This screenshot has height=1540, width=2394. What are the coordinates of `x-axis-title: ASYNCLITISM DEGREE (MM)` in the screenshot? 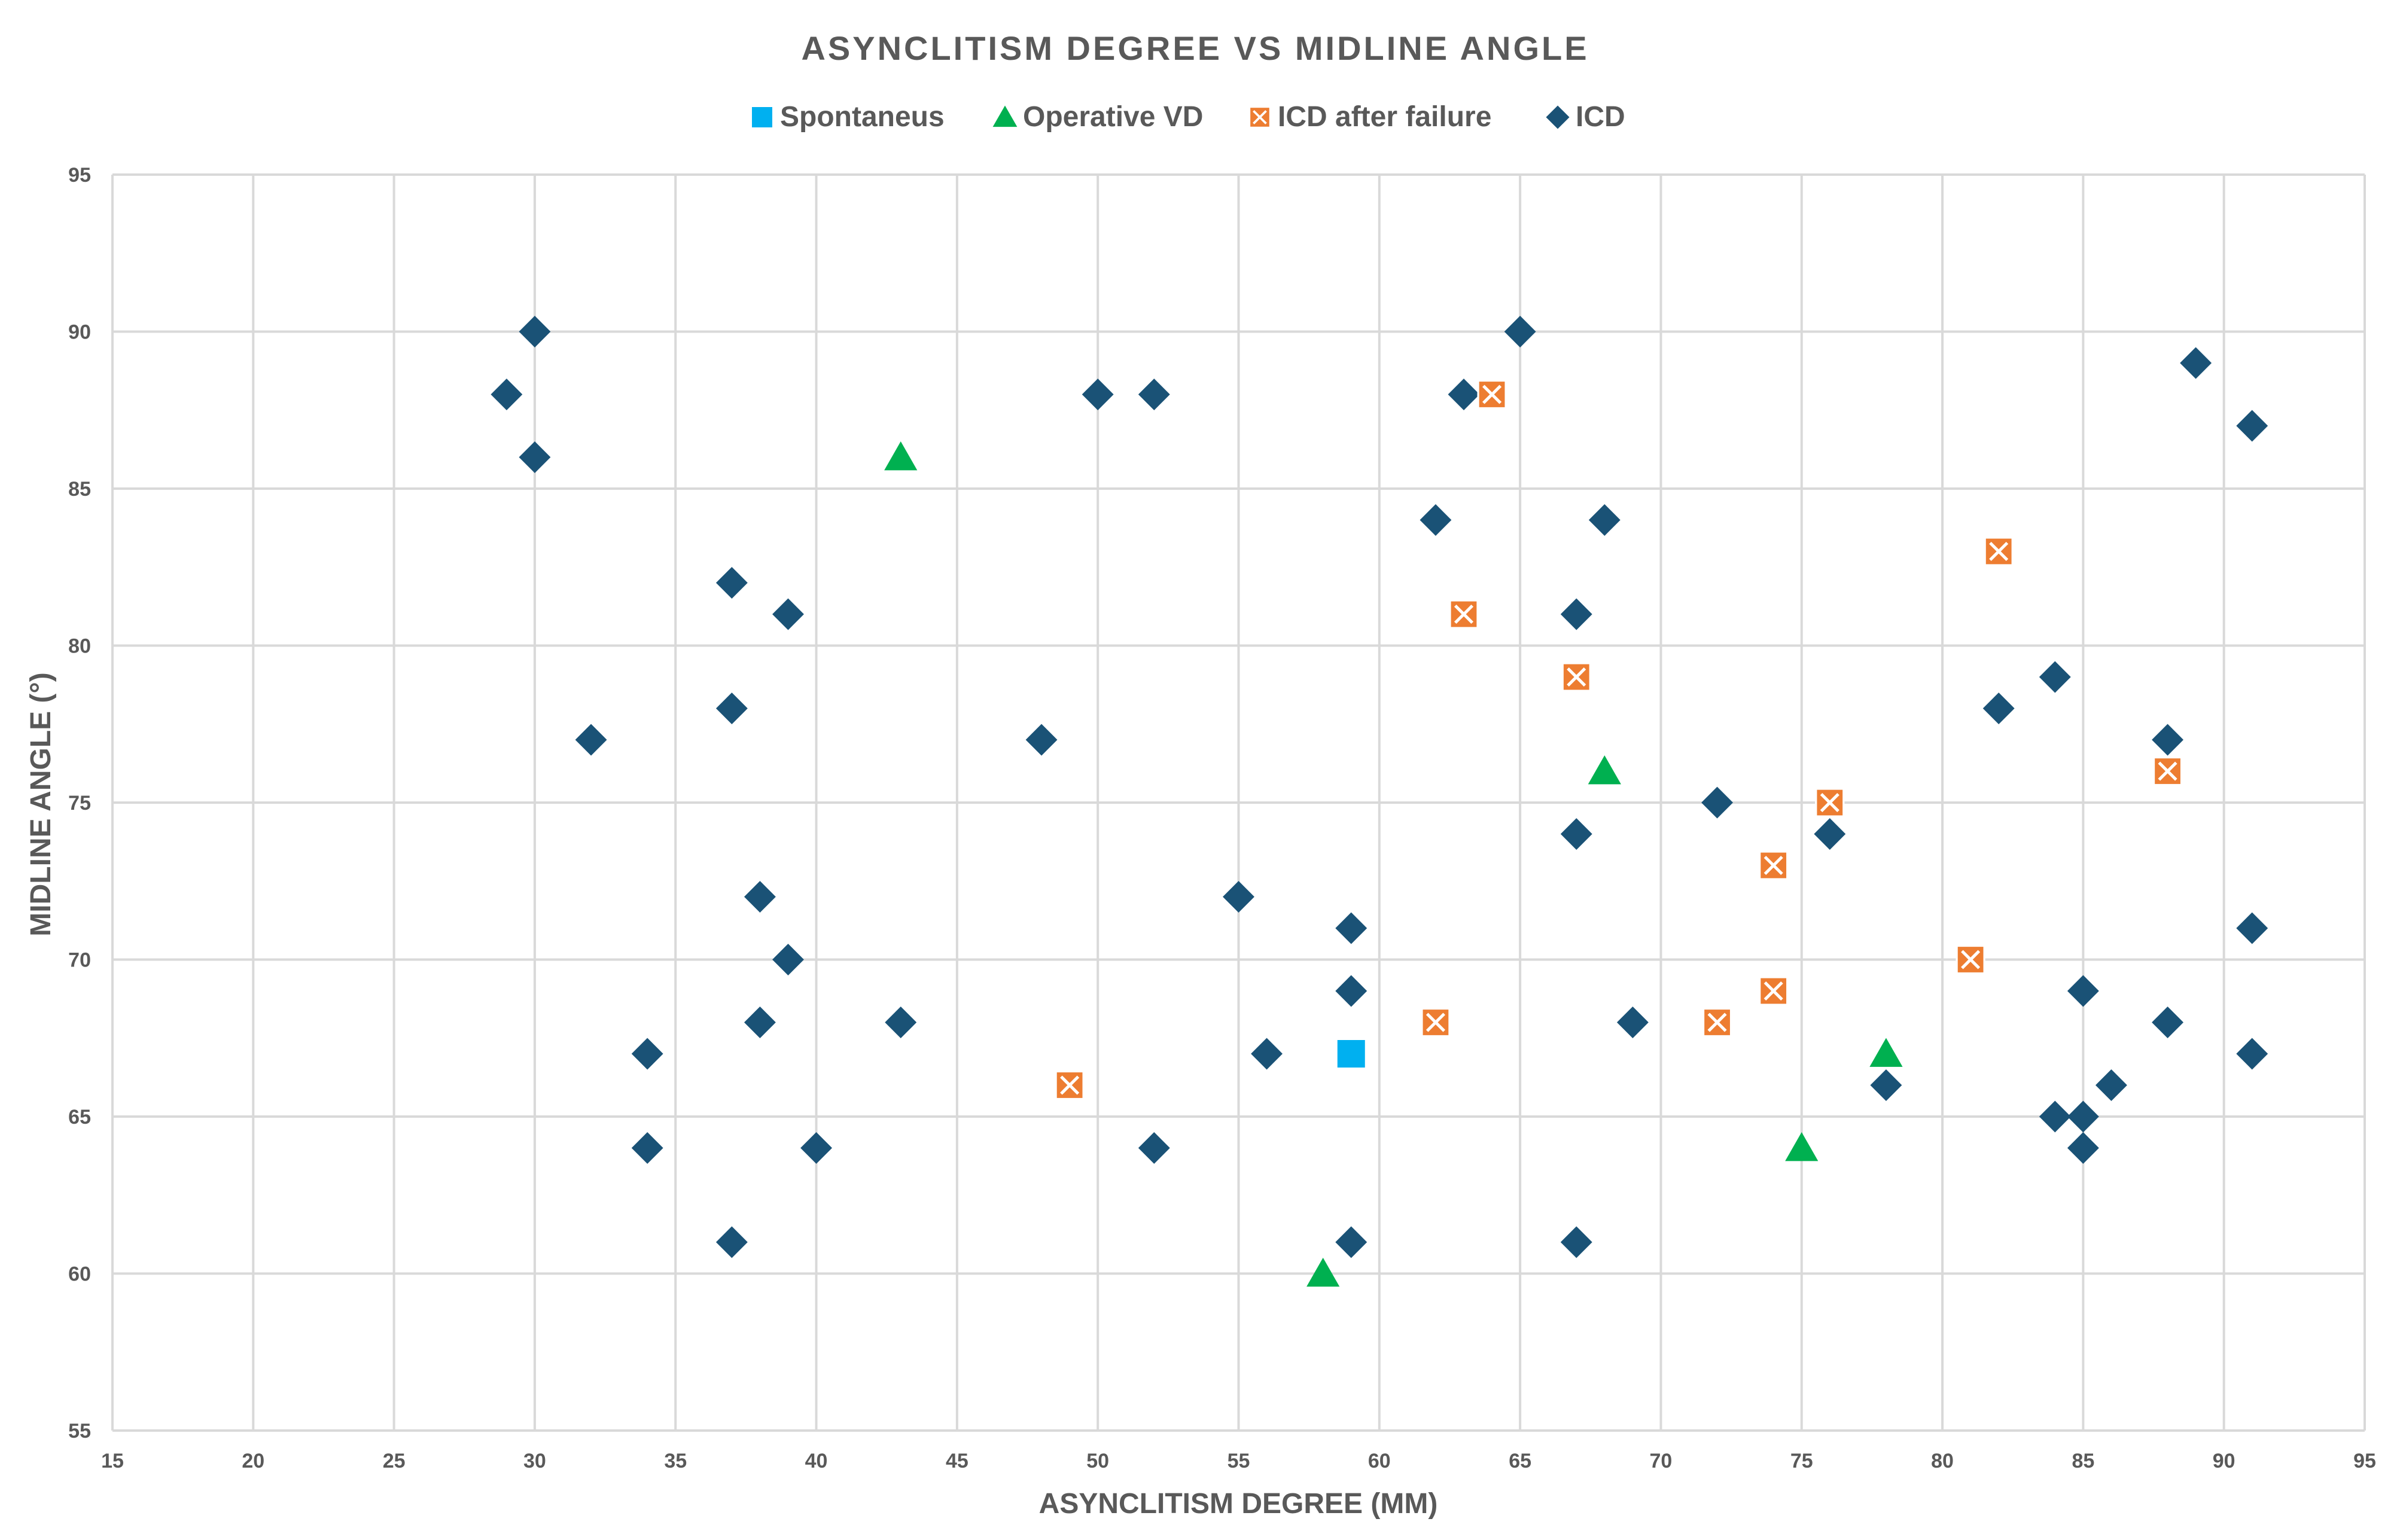 It's located at (1238, 1504).